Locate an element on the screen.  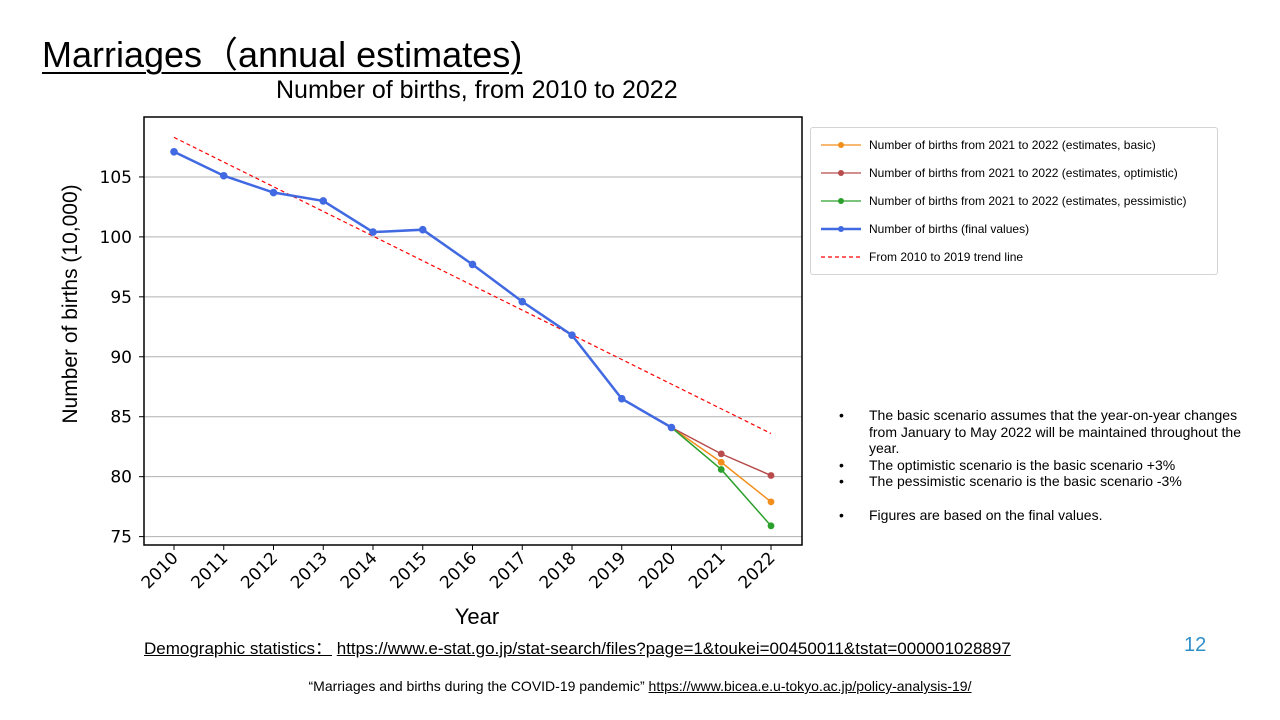
legend-swatch-basic is located at coordinates (841, 145).